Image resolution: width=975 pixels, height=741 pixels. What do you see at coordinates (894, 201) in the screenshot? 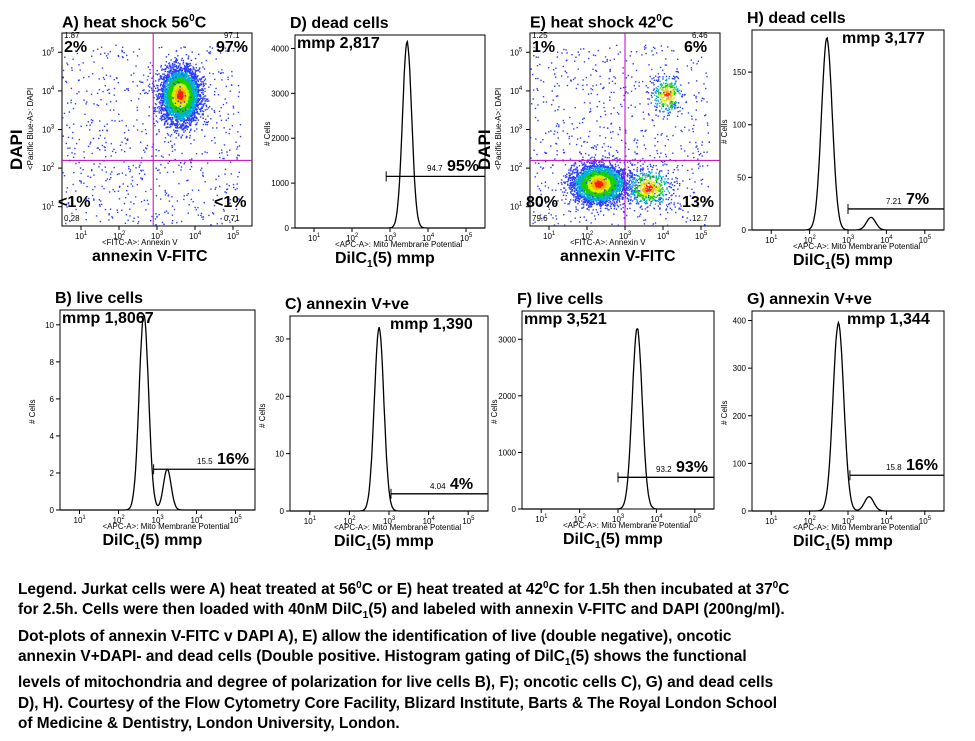
I see `gate-percent-small: 7.21` at bounding box center [894, 201].